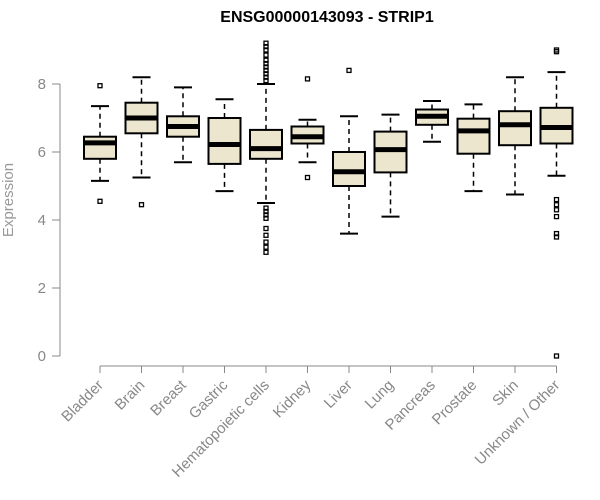 This screenshot has width=600, height=500. Describe the element at coordinates (42, 288) in the screenshot. I see `y-tick-label: 2` at that location.